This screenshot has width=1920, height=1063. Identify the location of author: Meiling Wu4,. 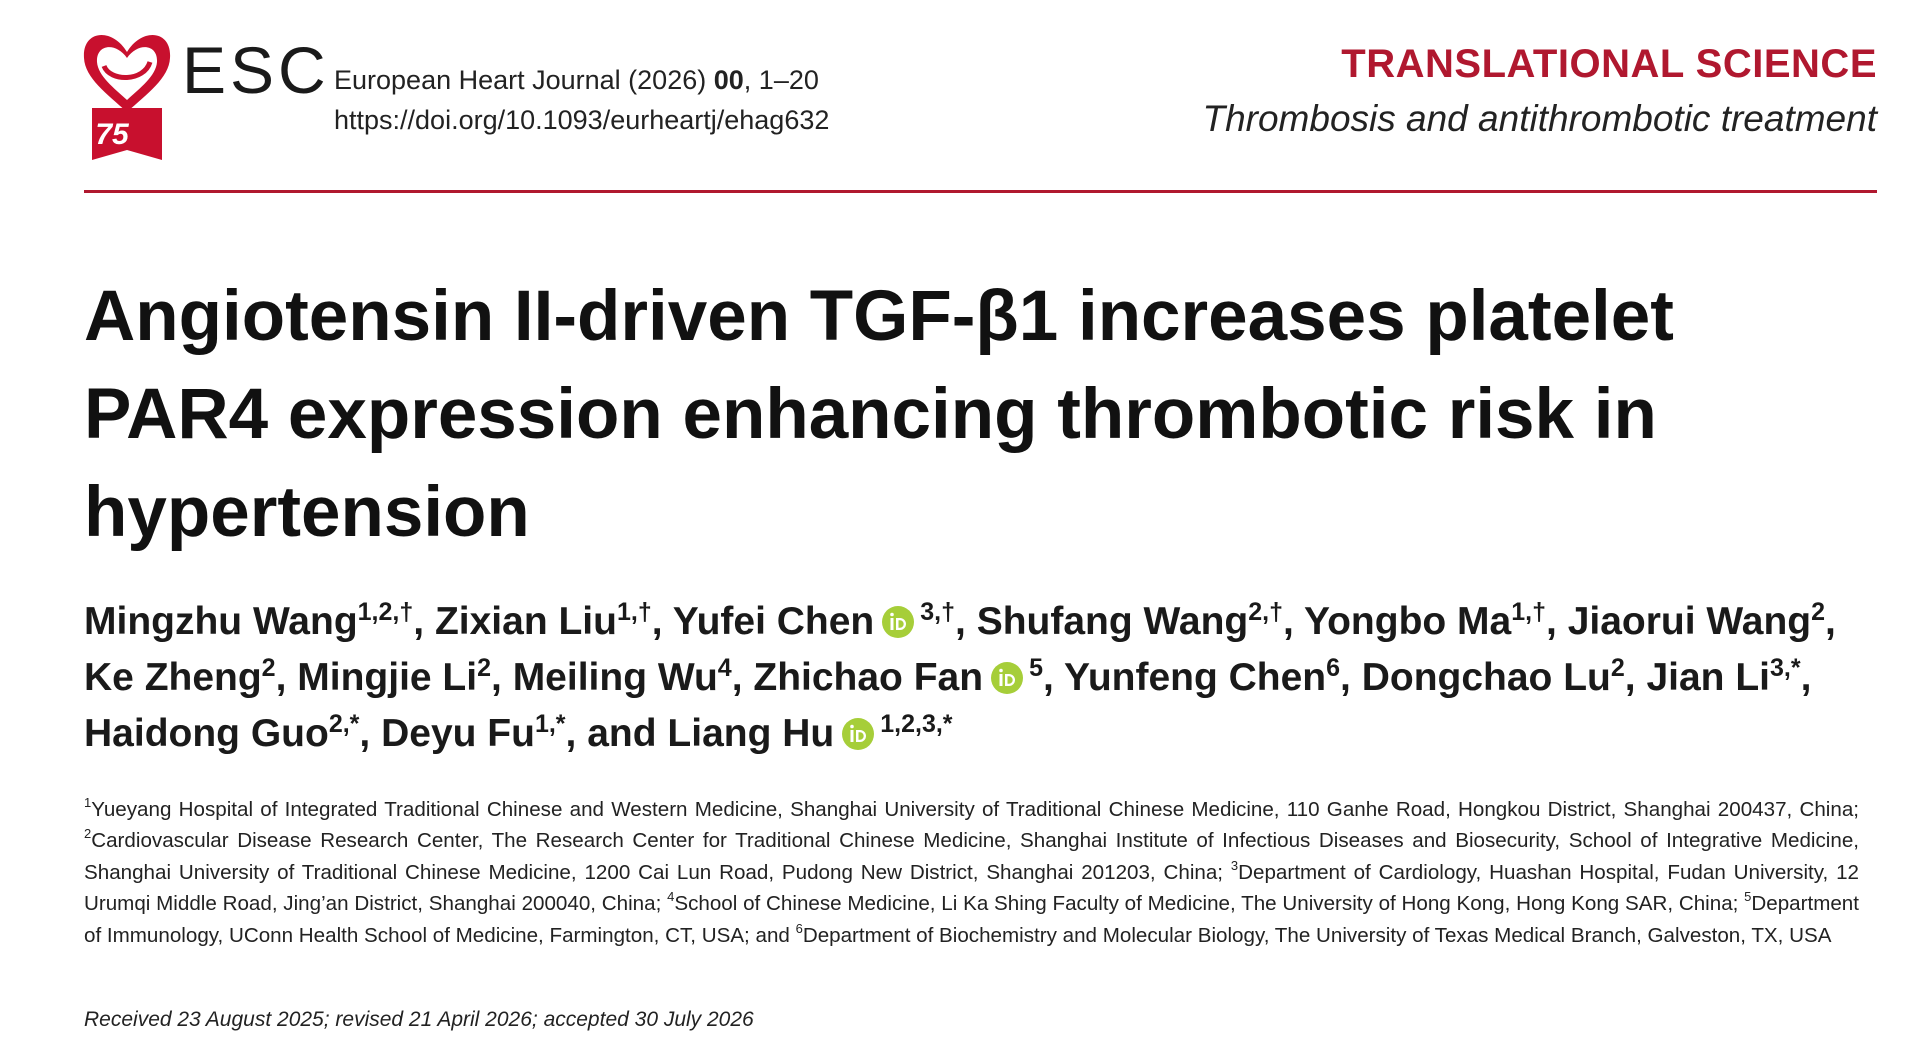
(627, 677).